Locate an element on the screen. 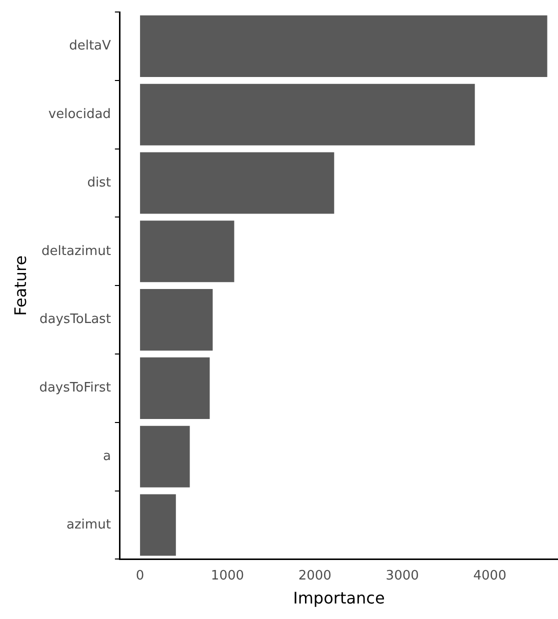 Image resolution: width=558 pixels, height=619 pixels. y-tick-label: azimut is located at coordinates (88, 524).